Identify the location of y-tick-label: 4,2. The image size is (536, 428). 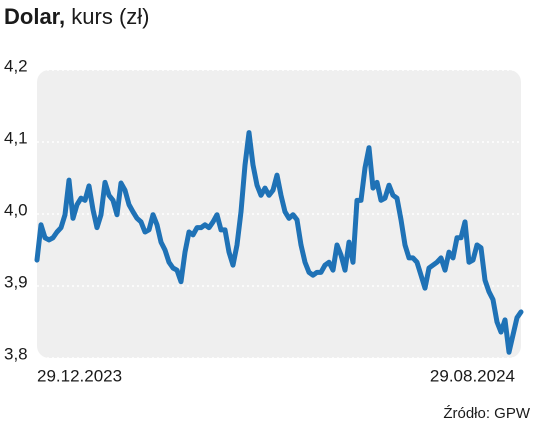
(16, 65).